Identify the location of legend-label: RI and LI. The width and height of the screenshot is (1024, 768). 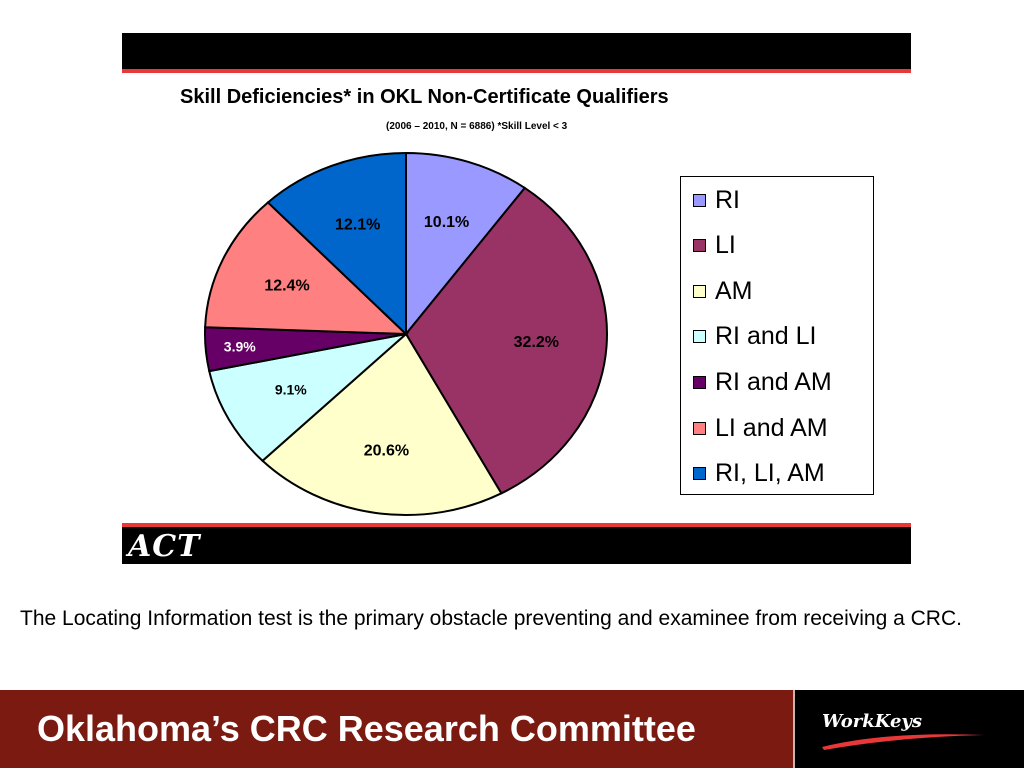
(766, 336).